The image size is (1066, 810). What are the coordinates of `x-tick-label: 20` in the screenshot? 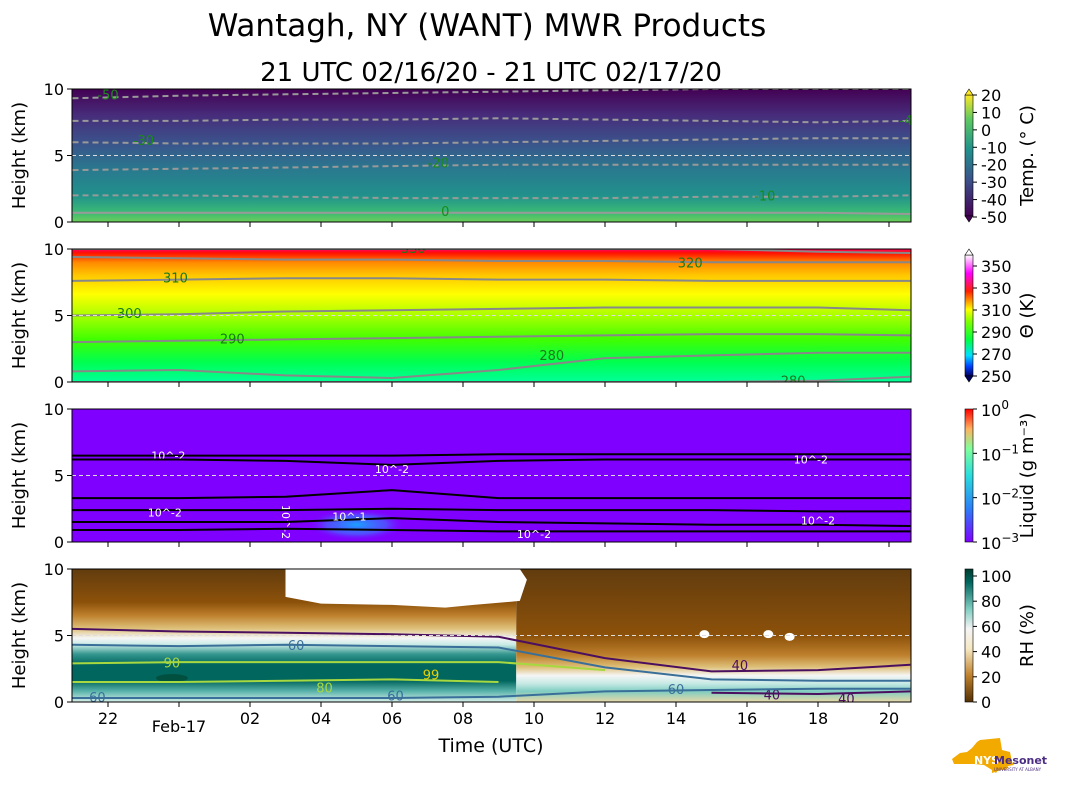 It's located at (889, 718).